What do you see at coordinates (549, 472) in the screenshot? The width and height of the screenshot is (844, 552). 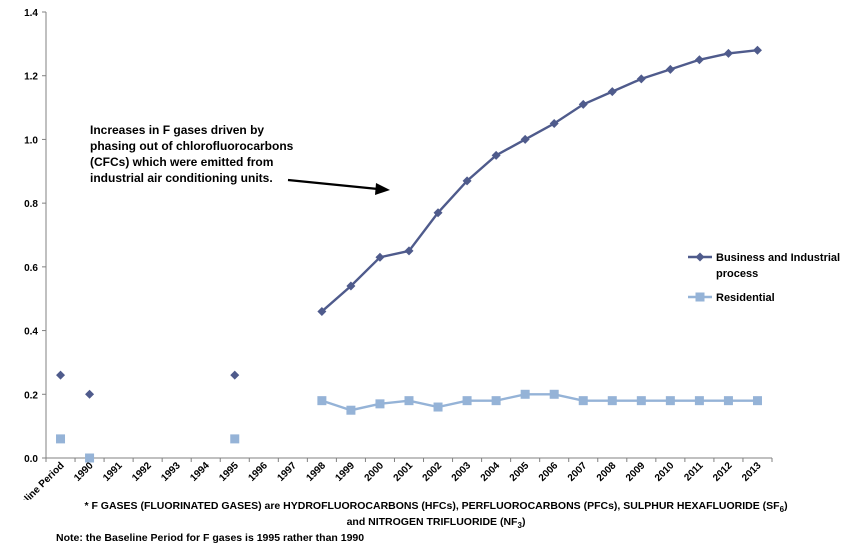 I see `x-tick-label: 2006` at bounding box center [549, 472].